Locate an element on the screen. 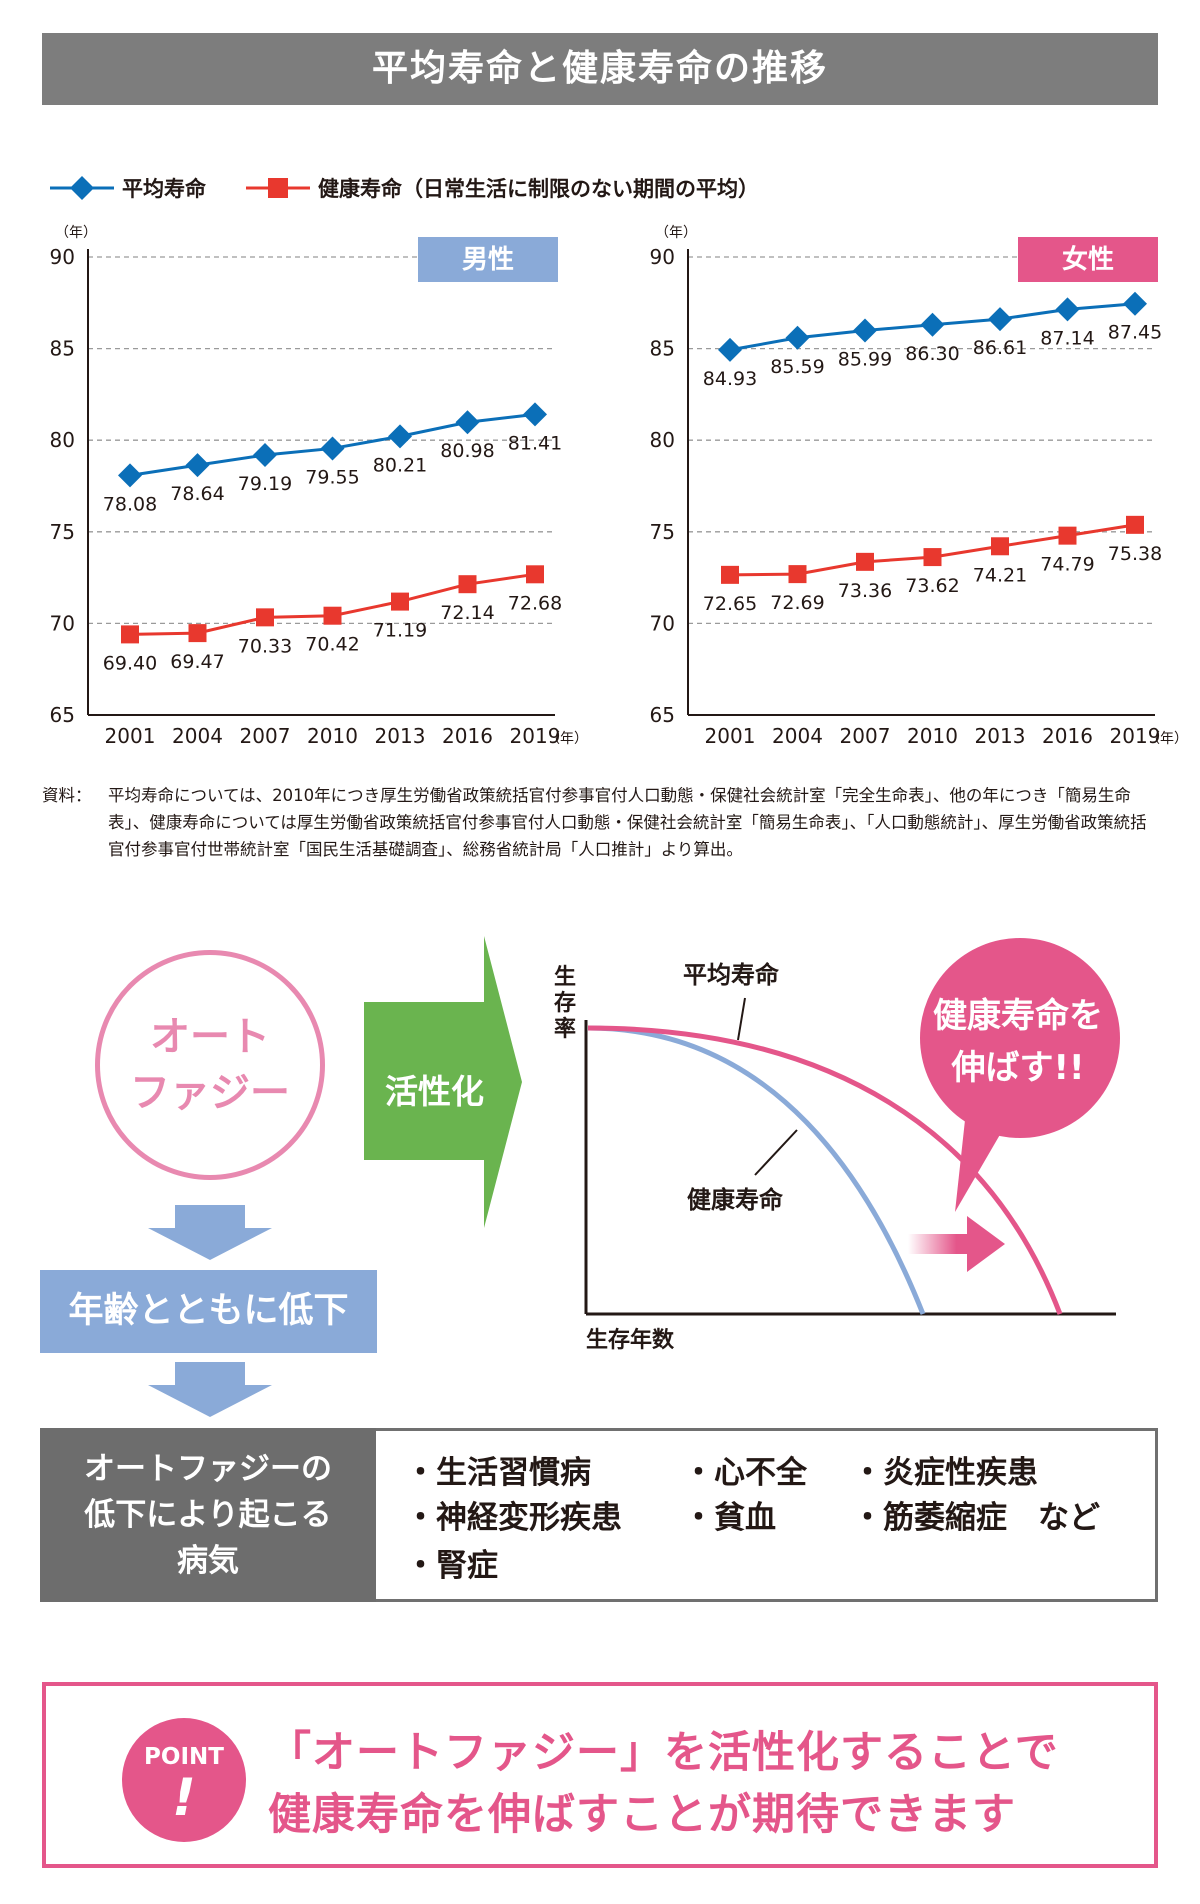  male-data-label: 70.33 is located at coordinates (265, 646).